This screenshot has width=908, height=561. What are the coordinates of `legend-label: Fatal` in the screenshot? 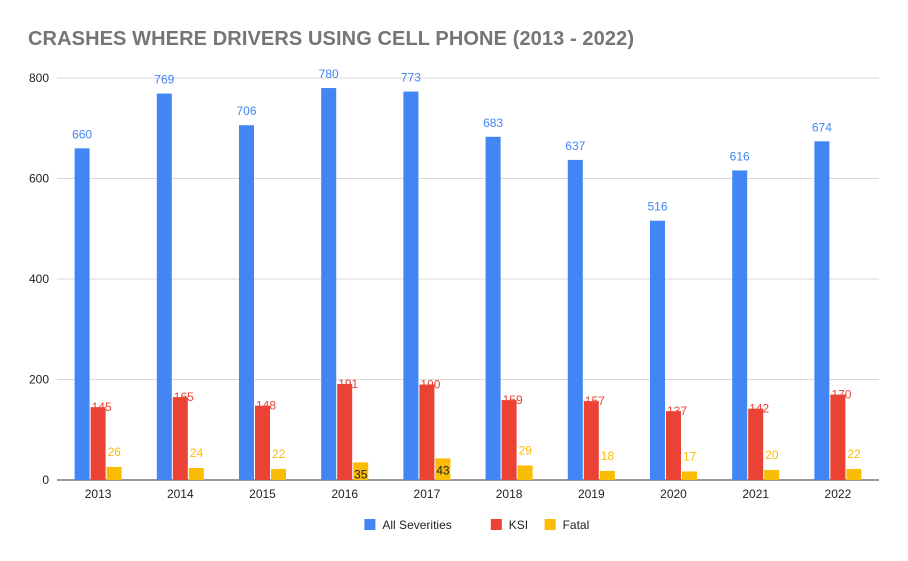 It's located at (576, 525).